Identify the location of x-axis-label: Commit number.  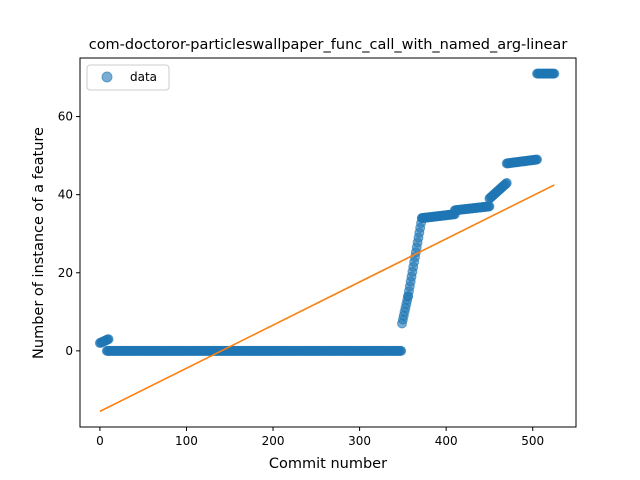
(328, 464).